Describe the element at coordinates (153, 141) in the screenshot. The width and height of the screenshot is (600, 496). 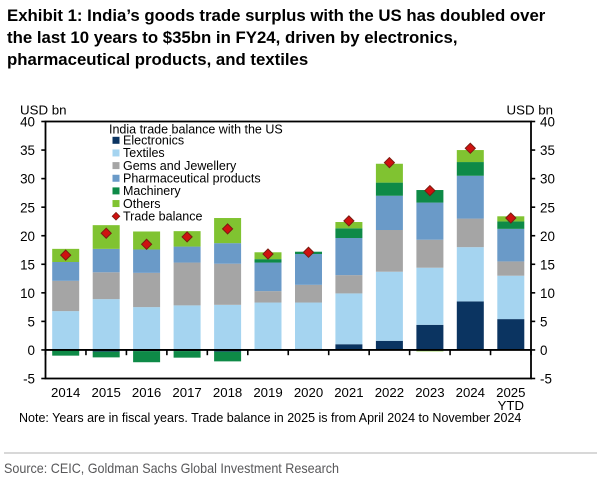
I see `svg-text: Electronics` at that location.